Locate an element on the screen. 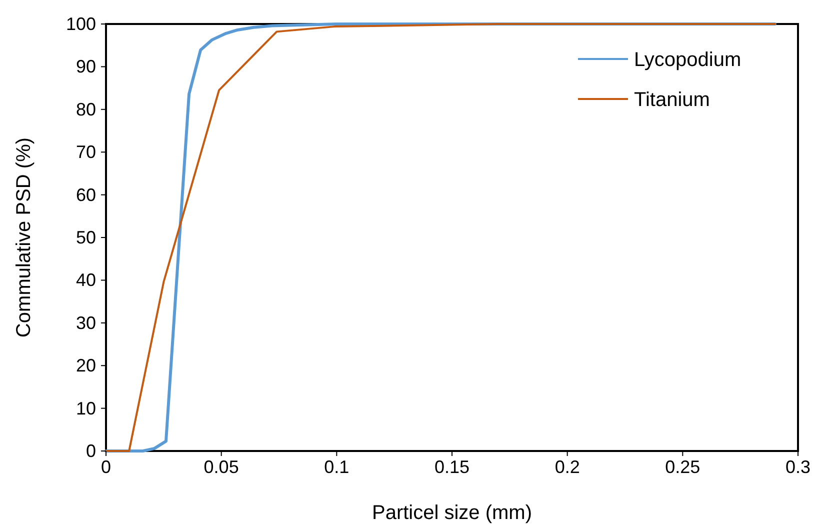  y-tick-label: 0 is located at coordinates (91, 451).